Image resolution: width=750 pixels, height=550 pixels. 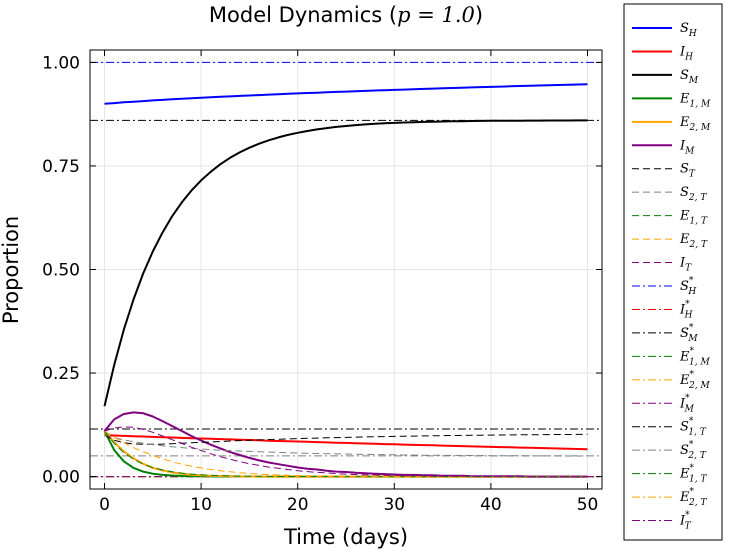 What do you see at coordinates (346, 94) in the screenshot?
I see `s-h-line` at bounding box center [346, 94].